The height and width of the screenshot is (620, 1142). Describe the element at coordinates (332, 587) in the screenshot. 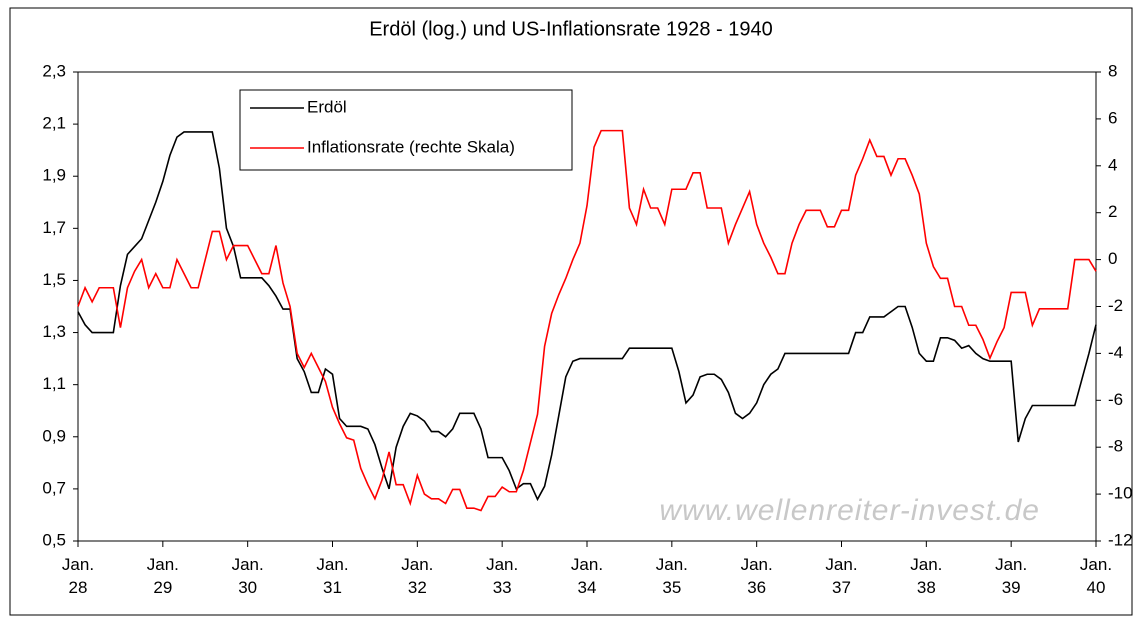

I see `x-tick-label-line: 31` at that location.